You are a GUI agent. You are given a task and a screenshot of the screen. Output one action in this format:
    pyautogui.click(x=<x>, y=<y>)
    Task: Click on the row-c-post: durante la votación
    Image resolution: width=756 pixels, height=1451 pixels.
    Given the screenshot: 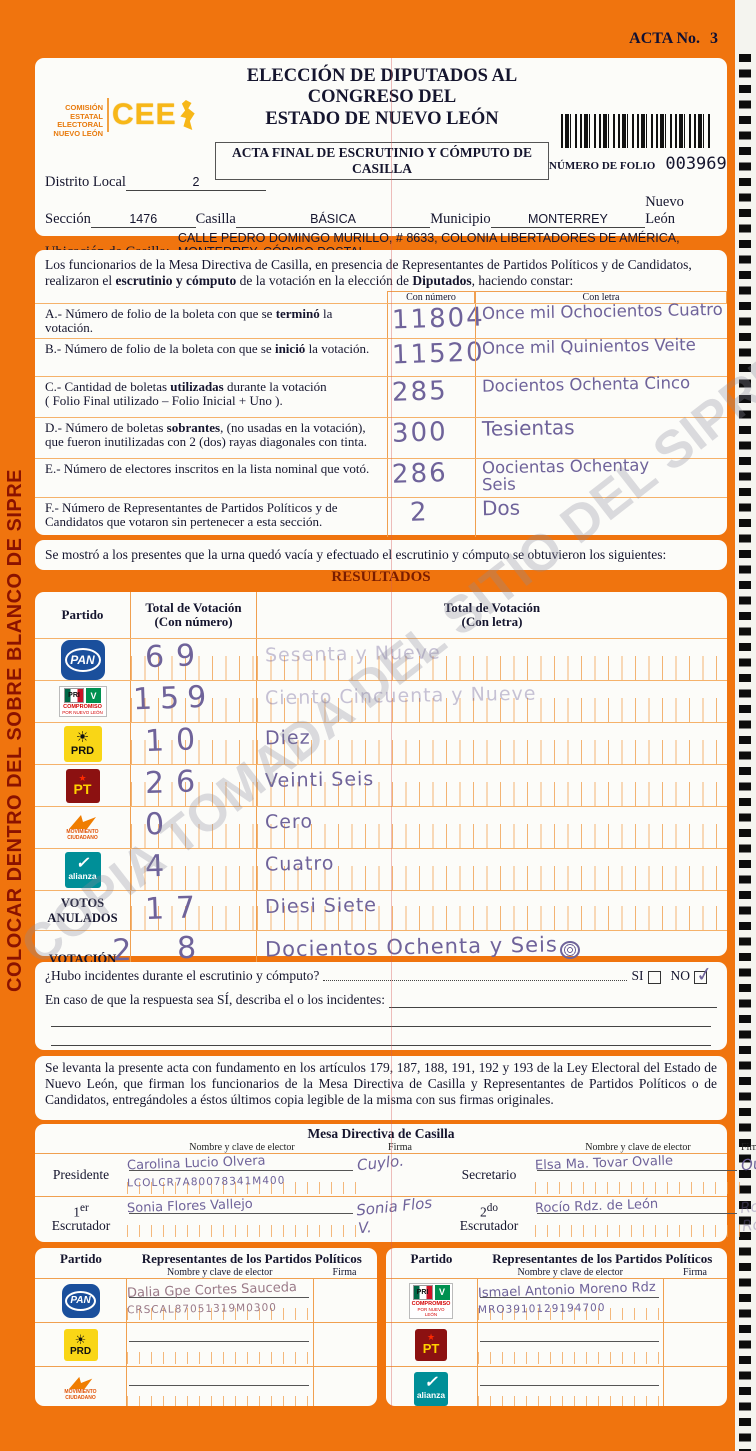 What is the action you would take?
    pyautogui.click(x=275, y=386)
    